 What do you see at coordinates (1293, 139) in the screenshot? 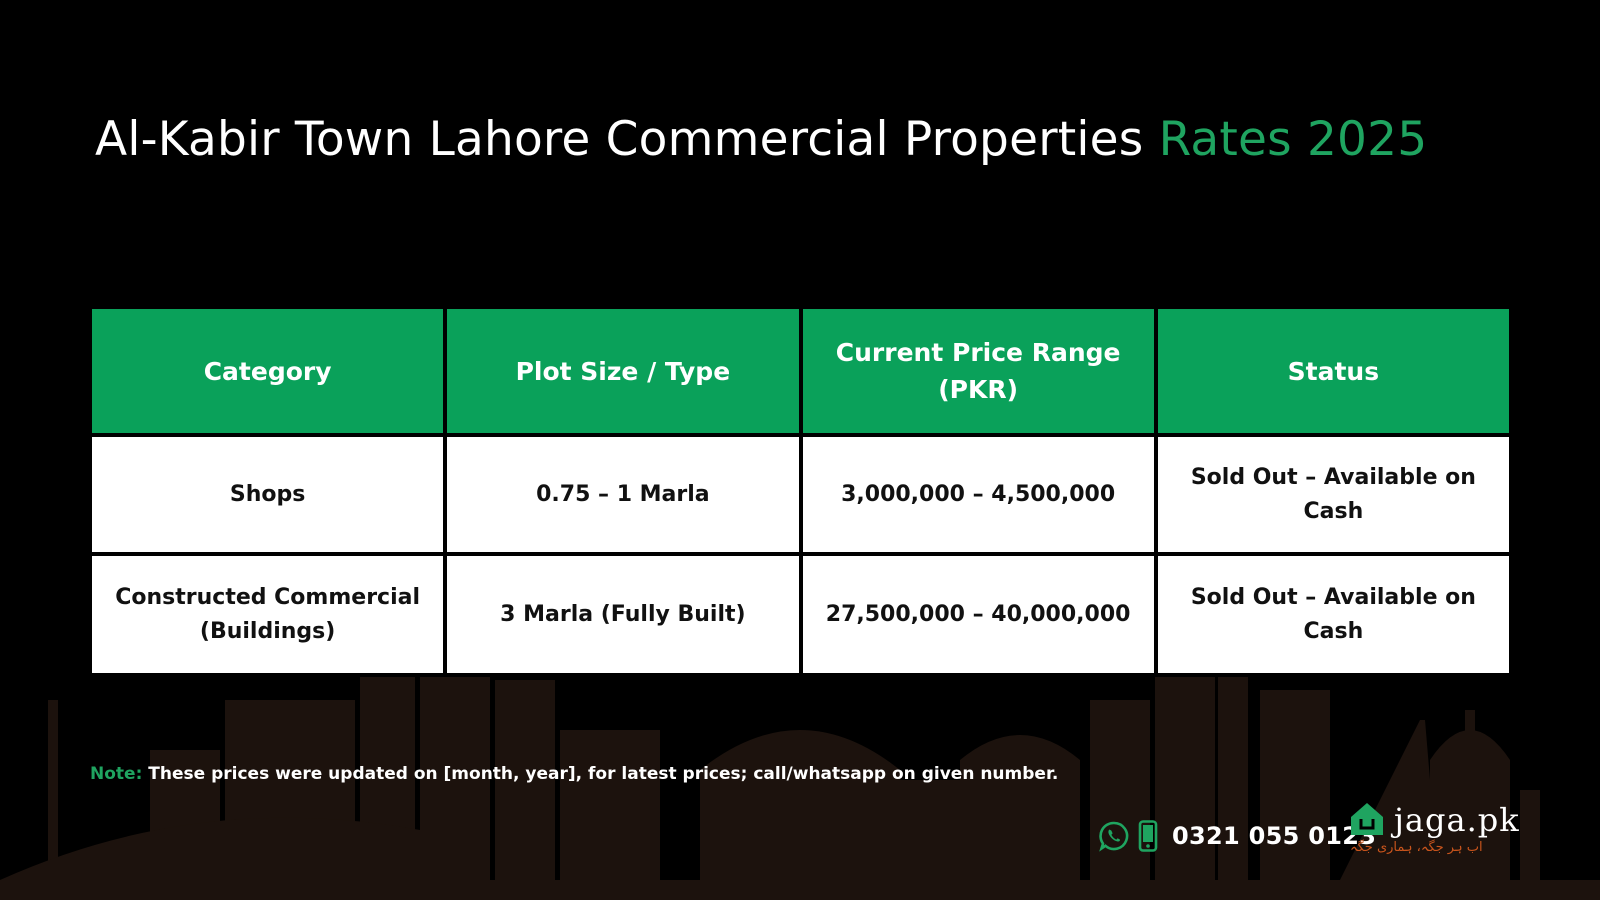
I see `title-accent: Rates 2025` at bounding box center [1293, 139].